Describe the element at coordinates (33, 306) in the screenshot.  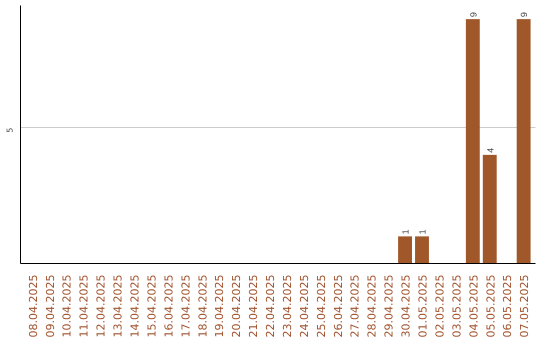
I see `x-tick-label: 08.04.2025` at that location.